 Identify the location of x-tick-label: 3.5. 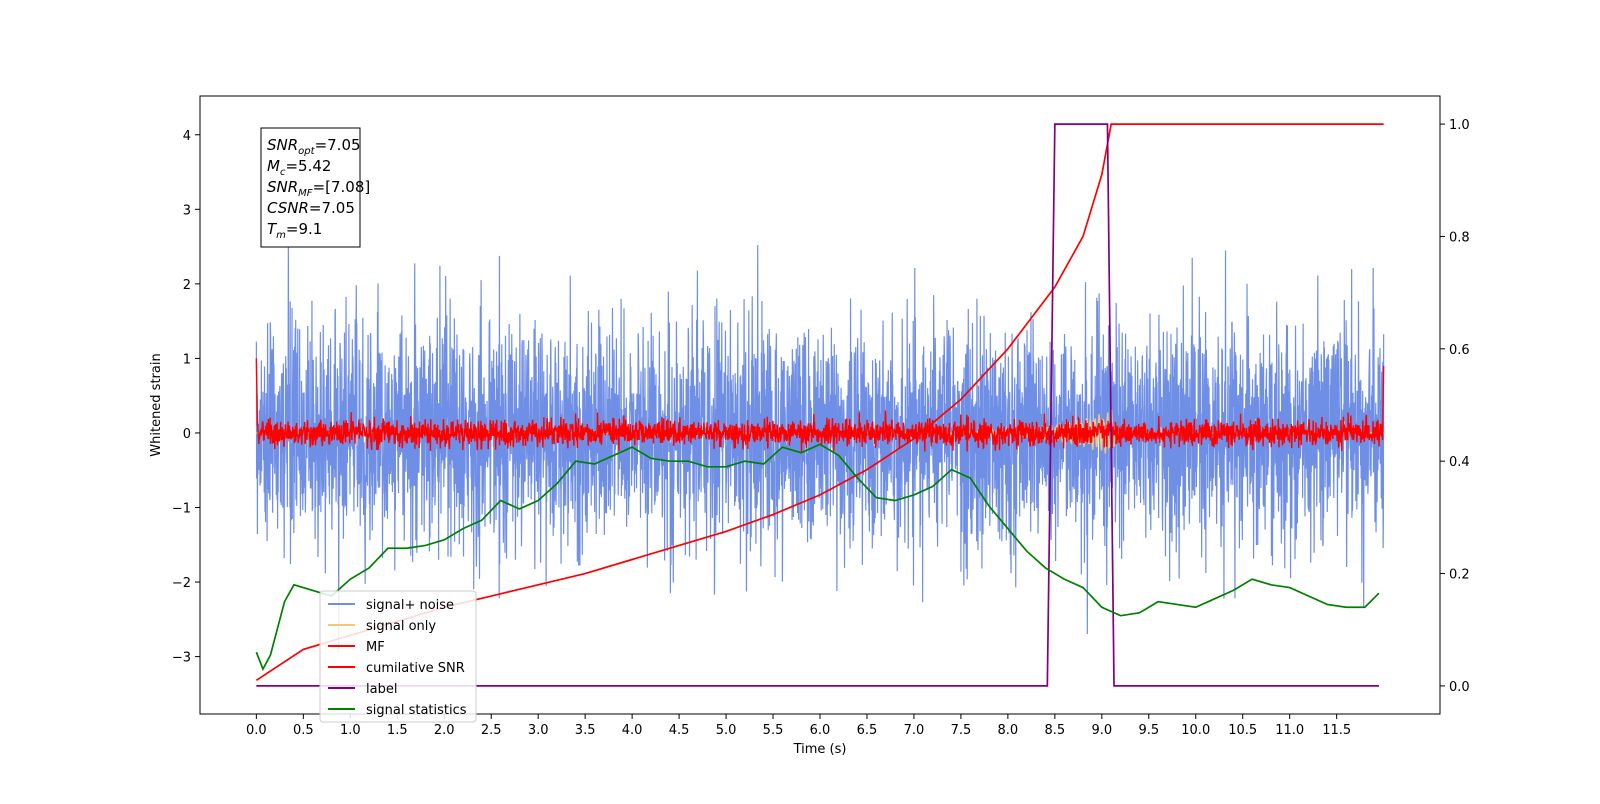
(585, 730).